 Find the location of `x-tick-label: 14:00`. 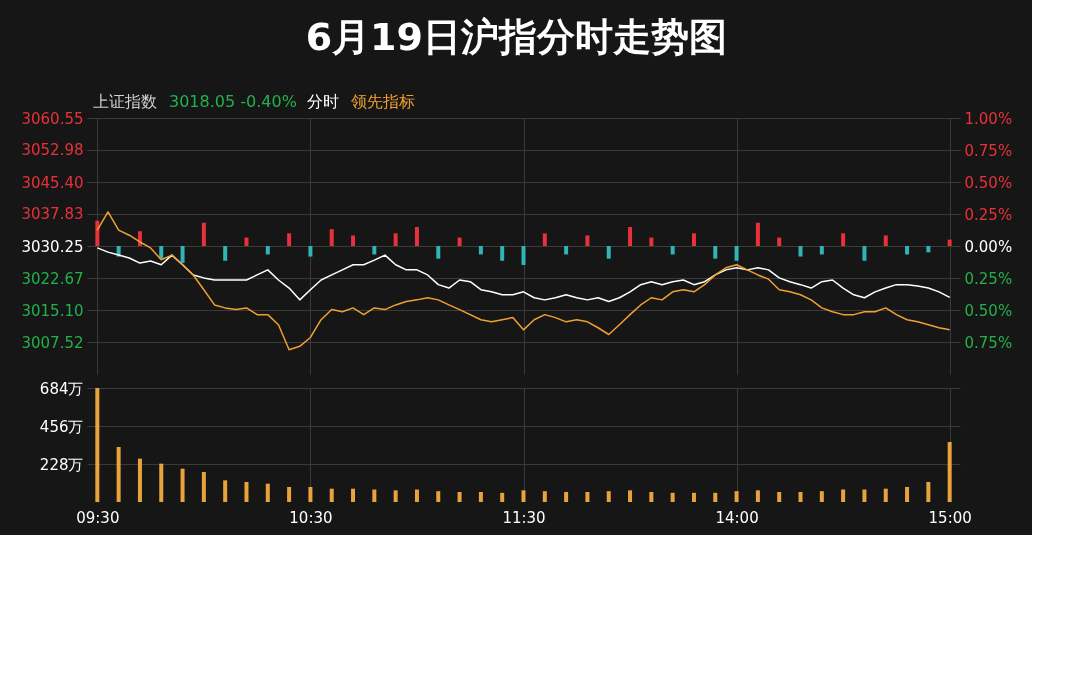

x-tick-label: 14:00 is located at coordinates (737, 517).